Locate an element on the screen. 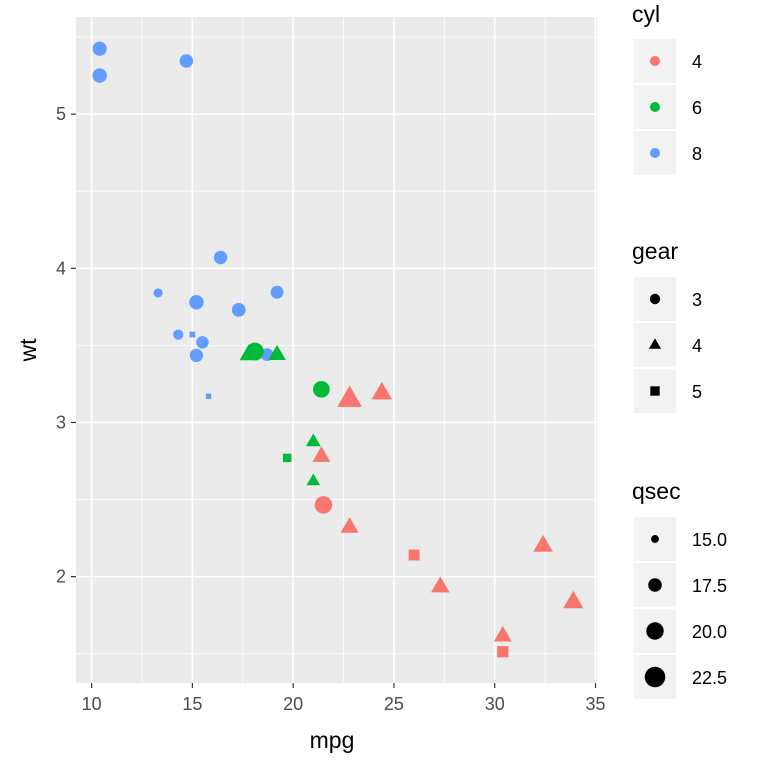  y-axis-title: wt is located at coordinates (28, 350).